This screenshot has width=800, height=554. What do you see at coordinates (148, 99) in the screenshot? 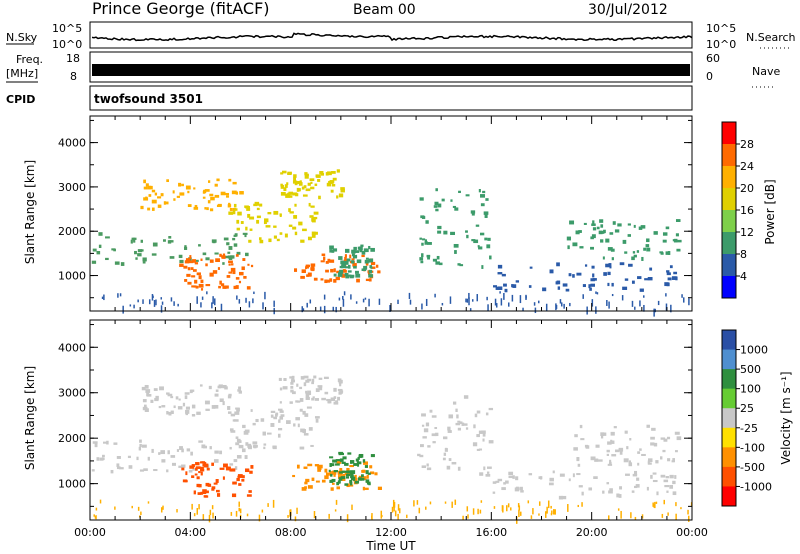
I see `cpid-value: twofsound 3501` at bounding box center [148, 99].